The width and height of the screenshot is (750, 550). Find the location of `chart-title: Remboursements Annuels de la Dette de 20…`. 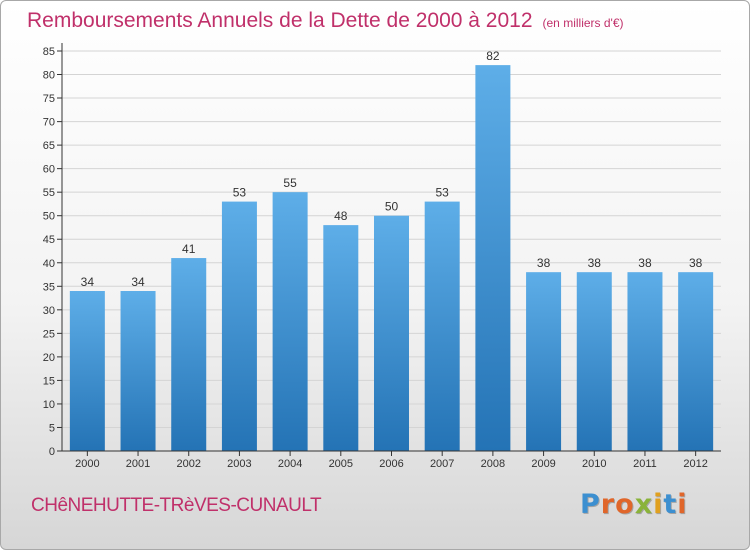

chart-title: Remboursements Annuels de la Dette de 20… is located at coordinates (325, 21).